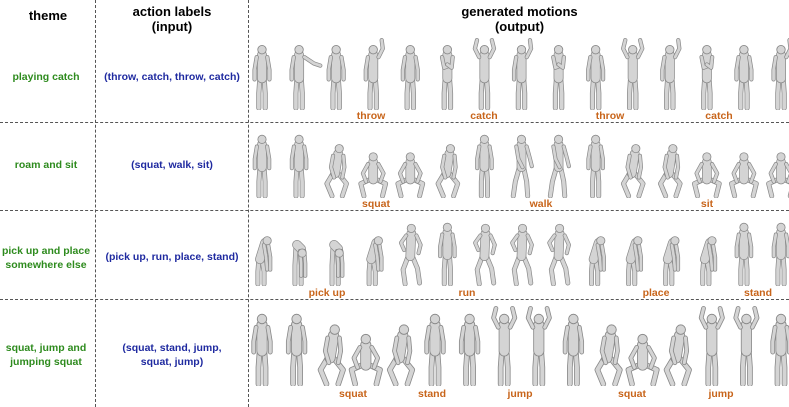  I want to click on row-actions: (throw, catch, throw, catch), so click(172, 77).